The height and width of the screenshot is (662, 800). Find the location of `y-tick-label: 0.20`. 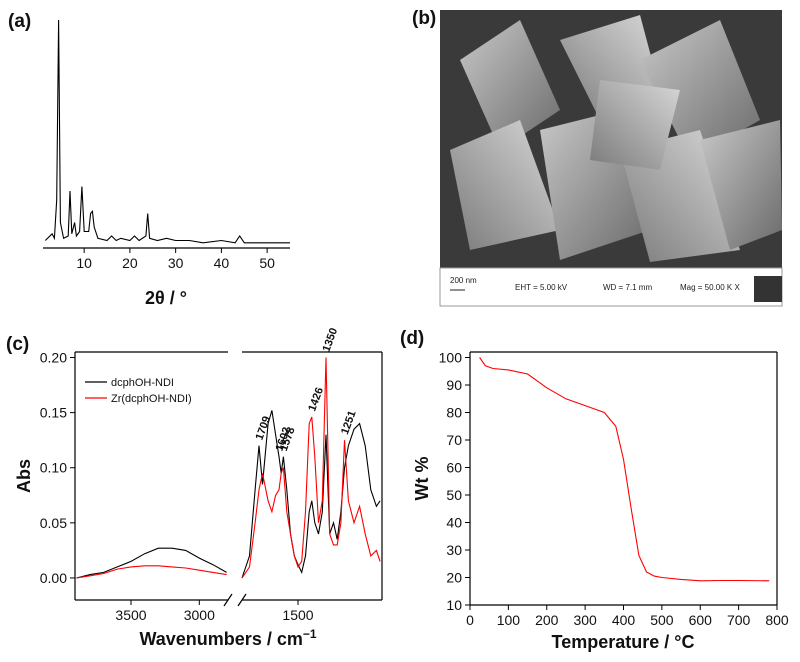

y-tick-label: 0.20 is located at coordinates (53, 358).